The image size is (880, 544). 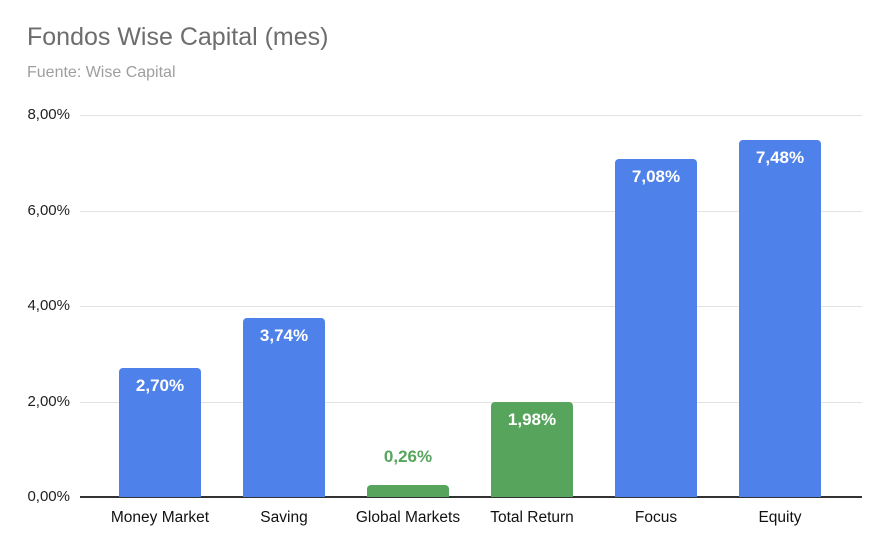 I want to click on y-tick-label-6-00-: 6,00%, so click(x=48, y=210).